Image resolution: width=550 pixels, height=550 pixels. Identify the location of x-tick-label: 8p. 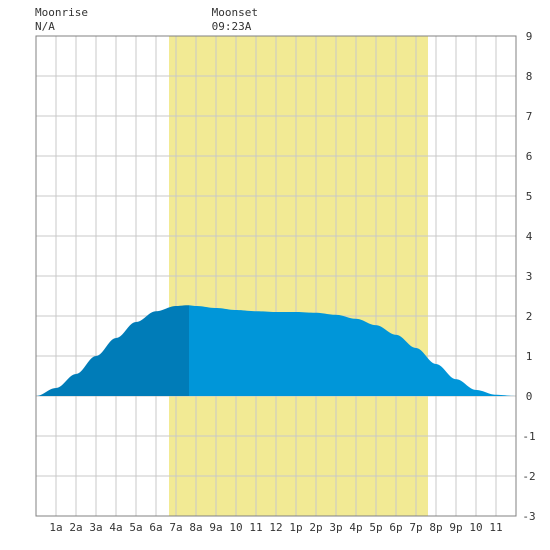
(435, 527).